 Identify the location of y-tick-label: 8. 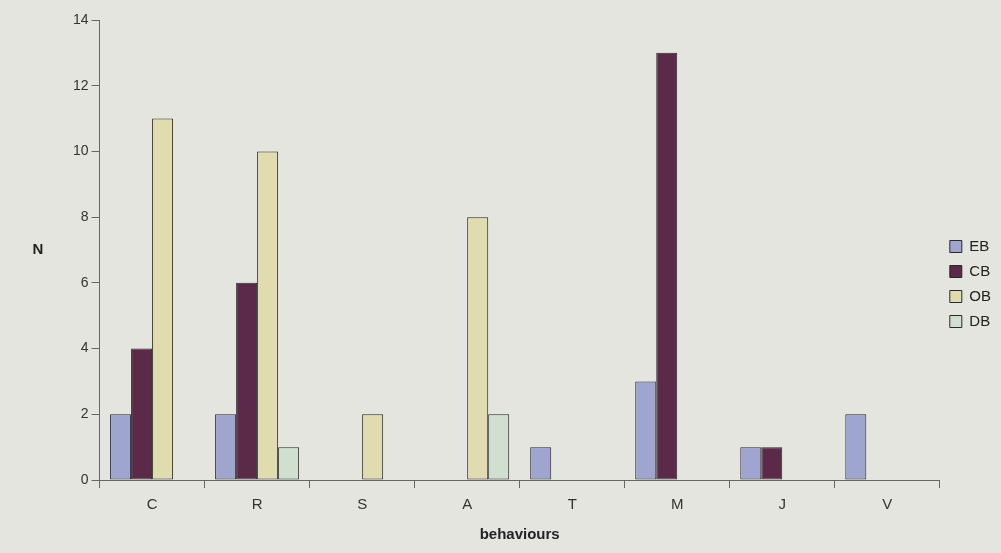
(84, 216).